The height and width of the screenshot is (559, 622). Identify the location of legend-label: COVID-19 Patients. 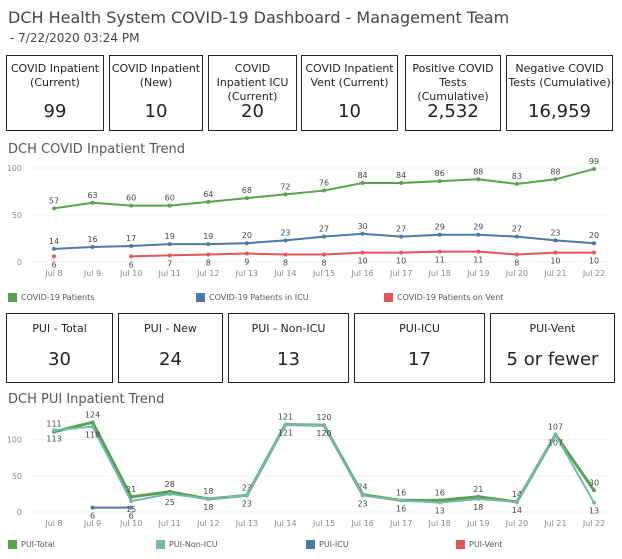
(58, 297).